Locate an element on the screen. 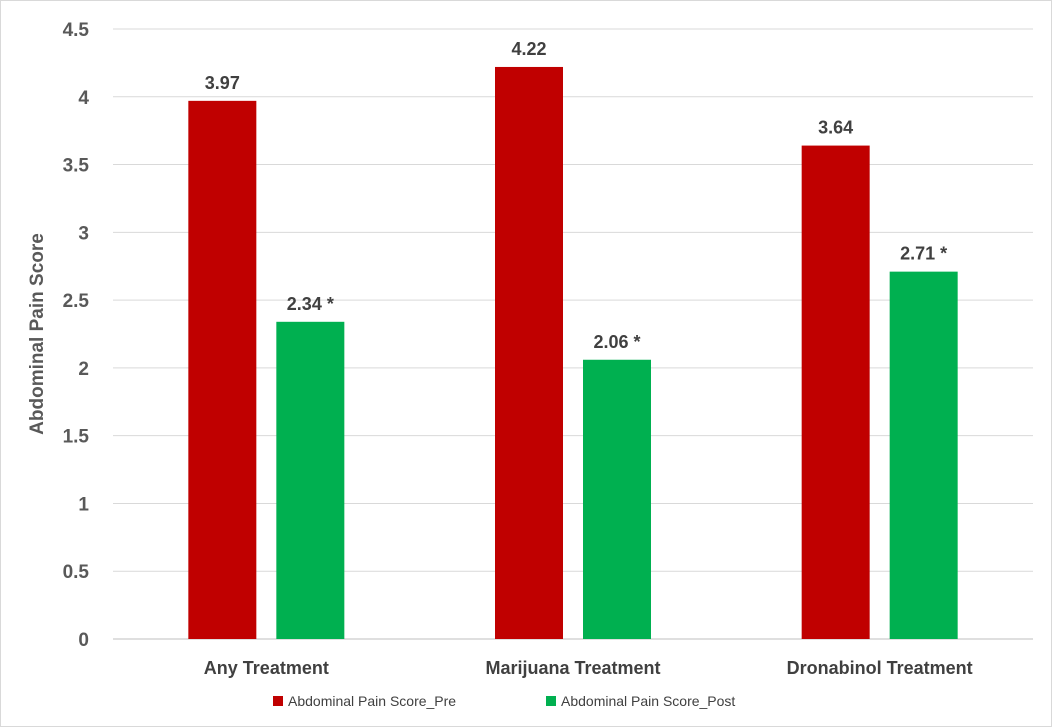  y-tick-label: 0 is located at coordinates (83, 640).